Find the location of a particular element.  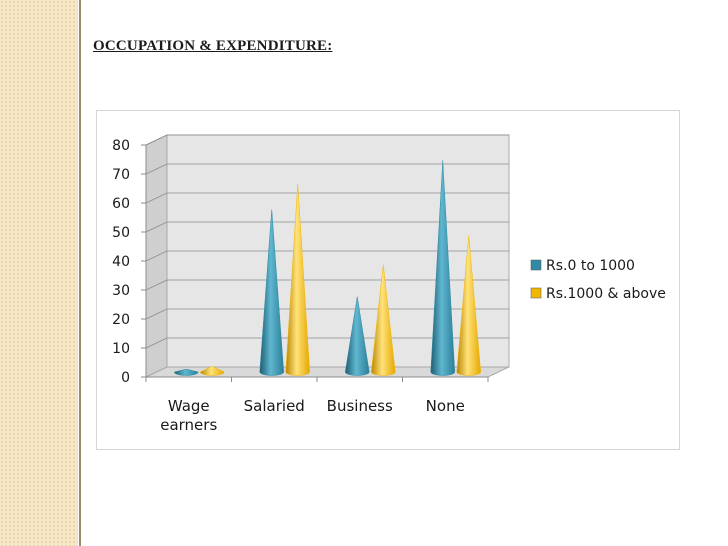

y-tick-label: 10 is located at coordinates (121, 349).